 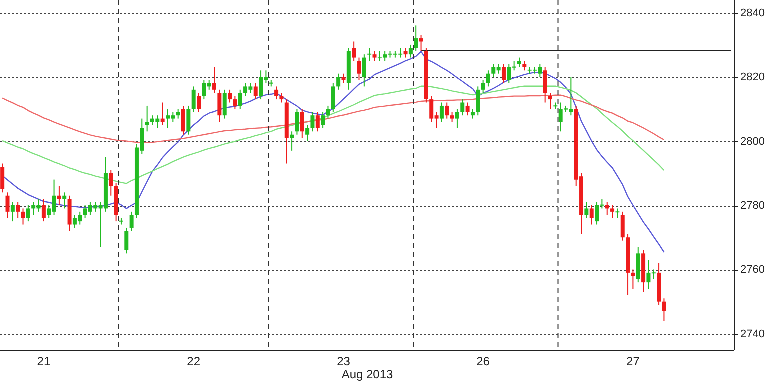 I want to click on x-tick-label: 26, so click(x=483, y=361).